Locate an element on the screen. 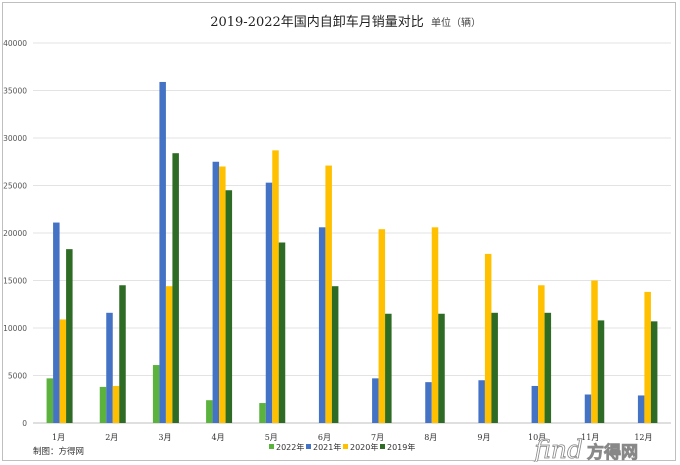  bar-2020年-7月 is located at coordinates (382, 326).